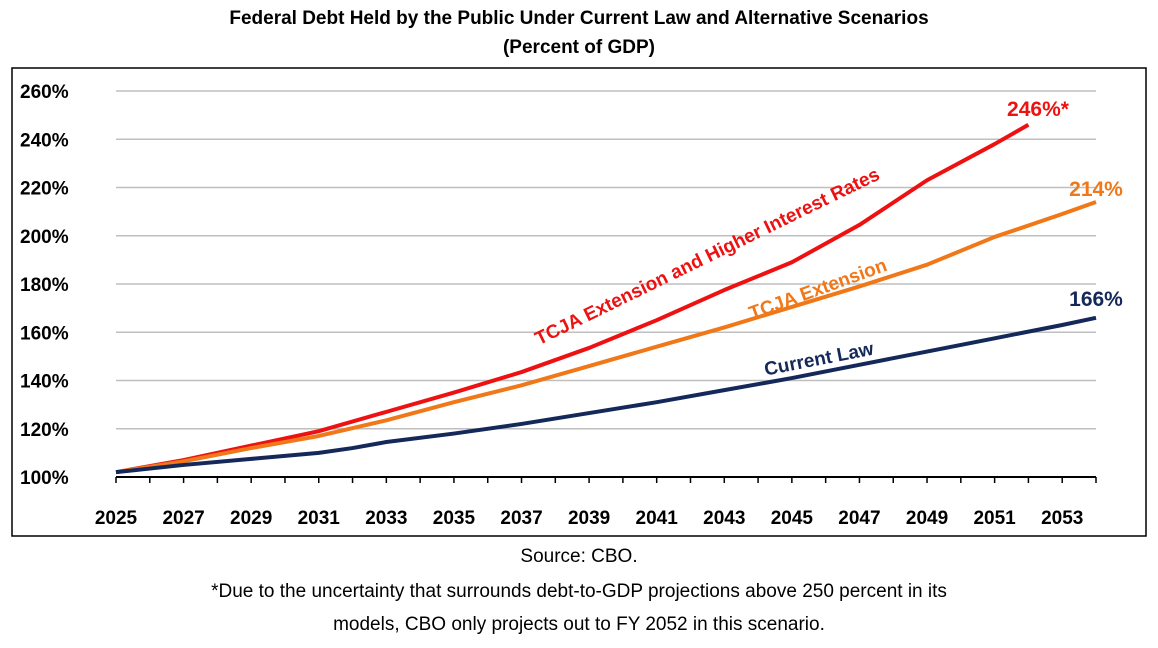 The width and height of the screenshot is (1158, 648). I want to click on series-name-label: TCJA Extension and Higher Interest Rates, so click(707, 257).